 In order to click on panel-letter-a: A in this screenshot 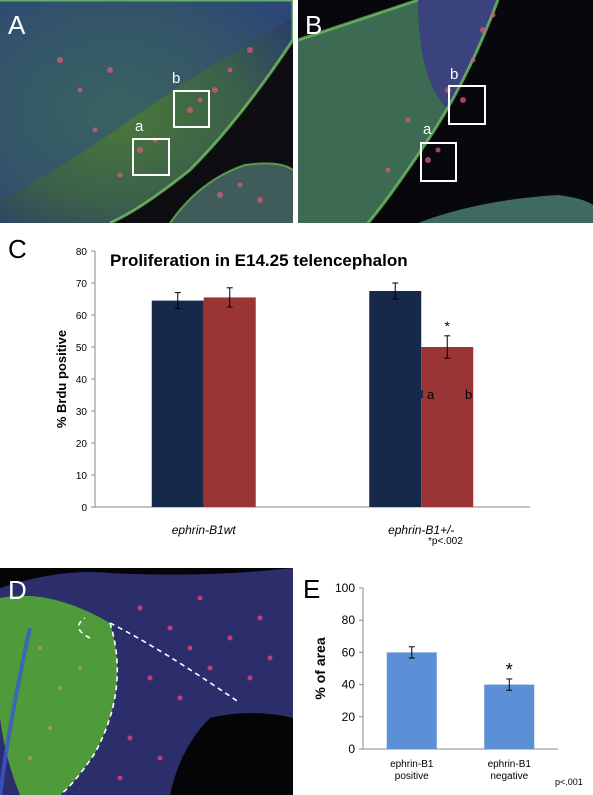, I will do `click(17, 25)`.